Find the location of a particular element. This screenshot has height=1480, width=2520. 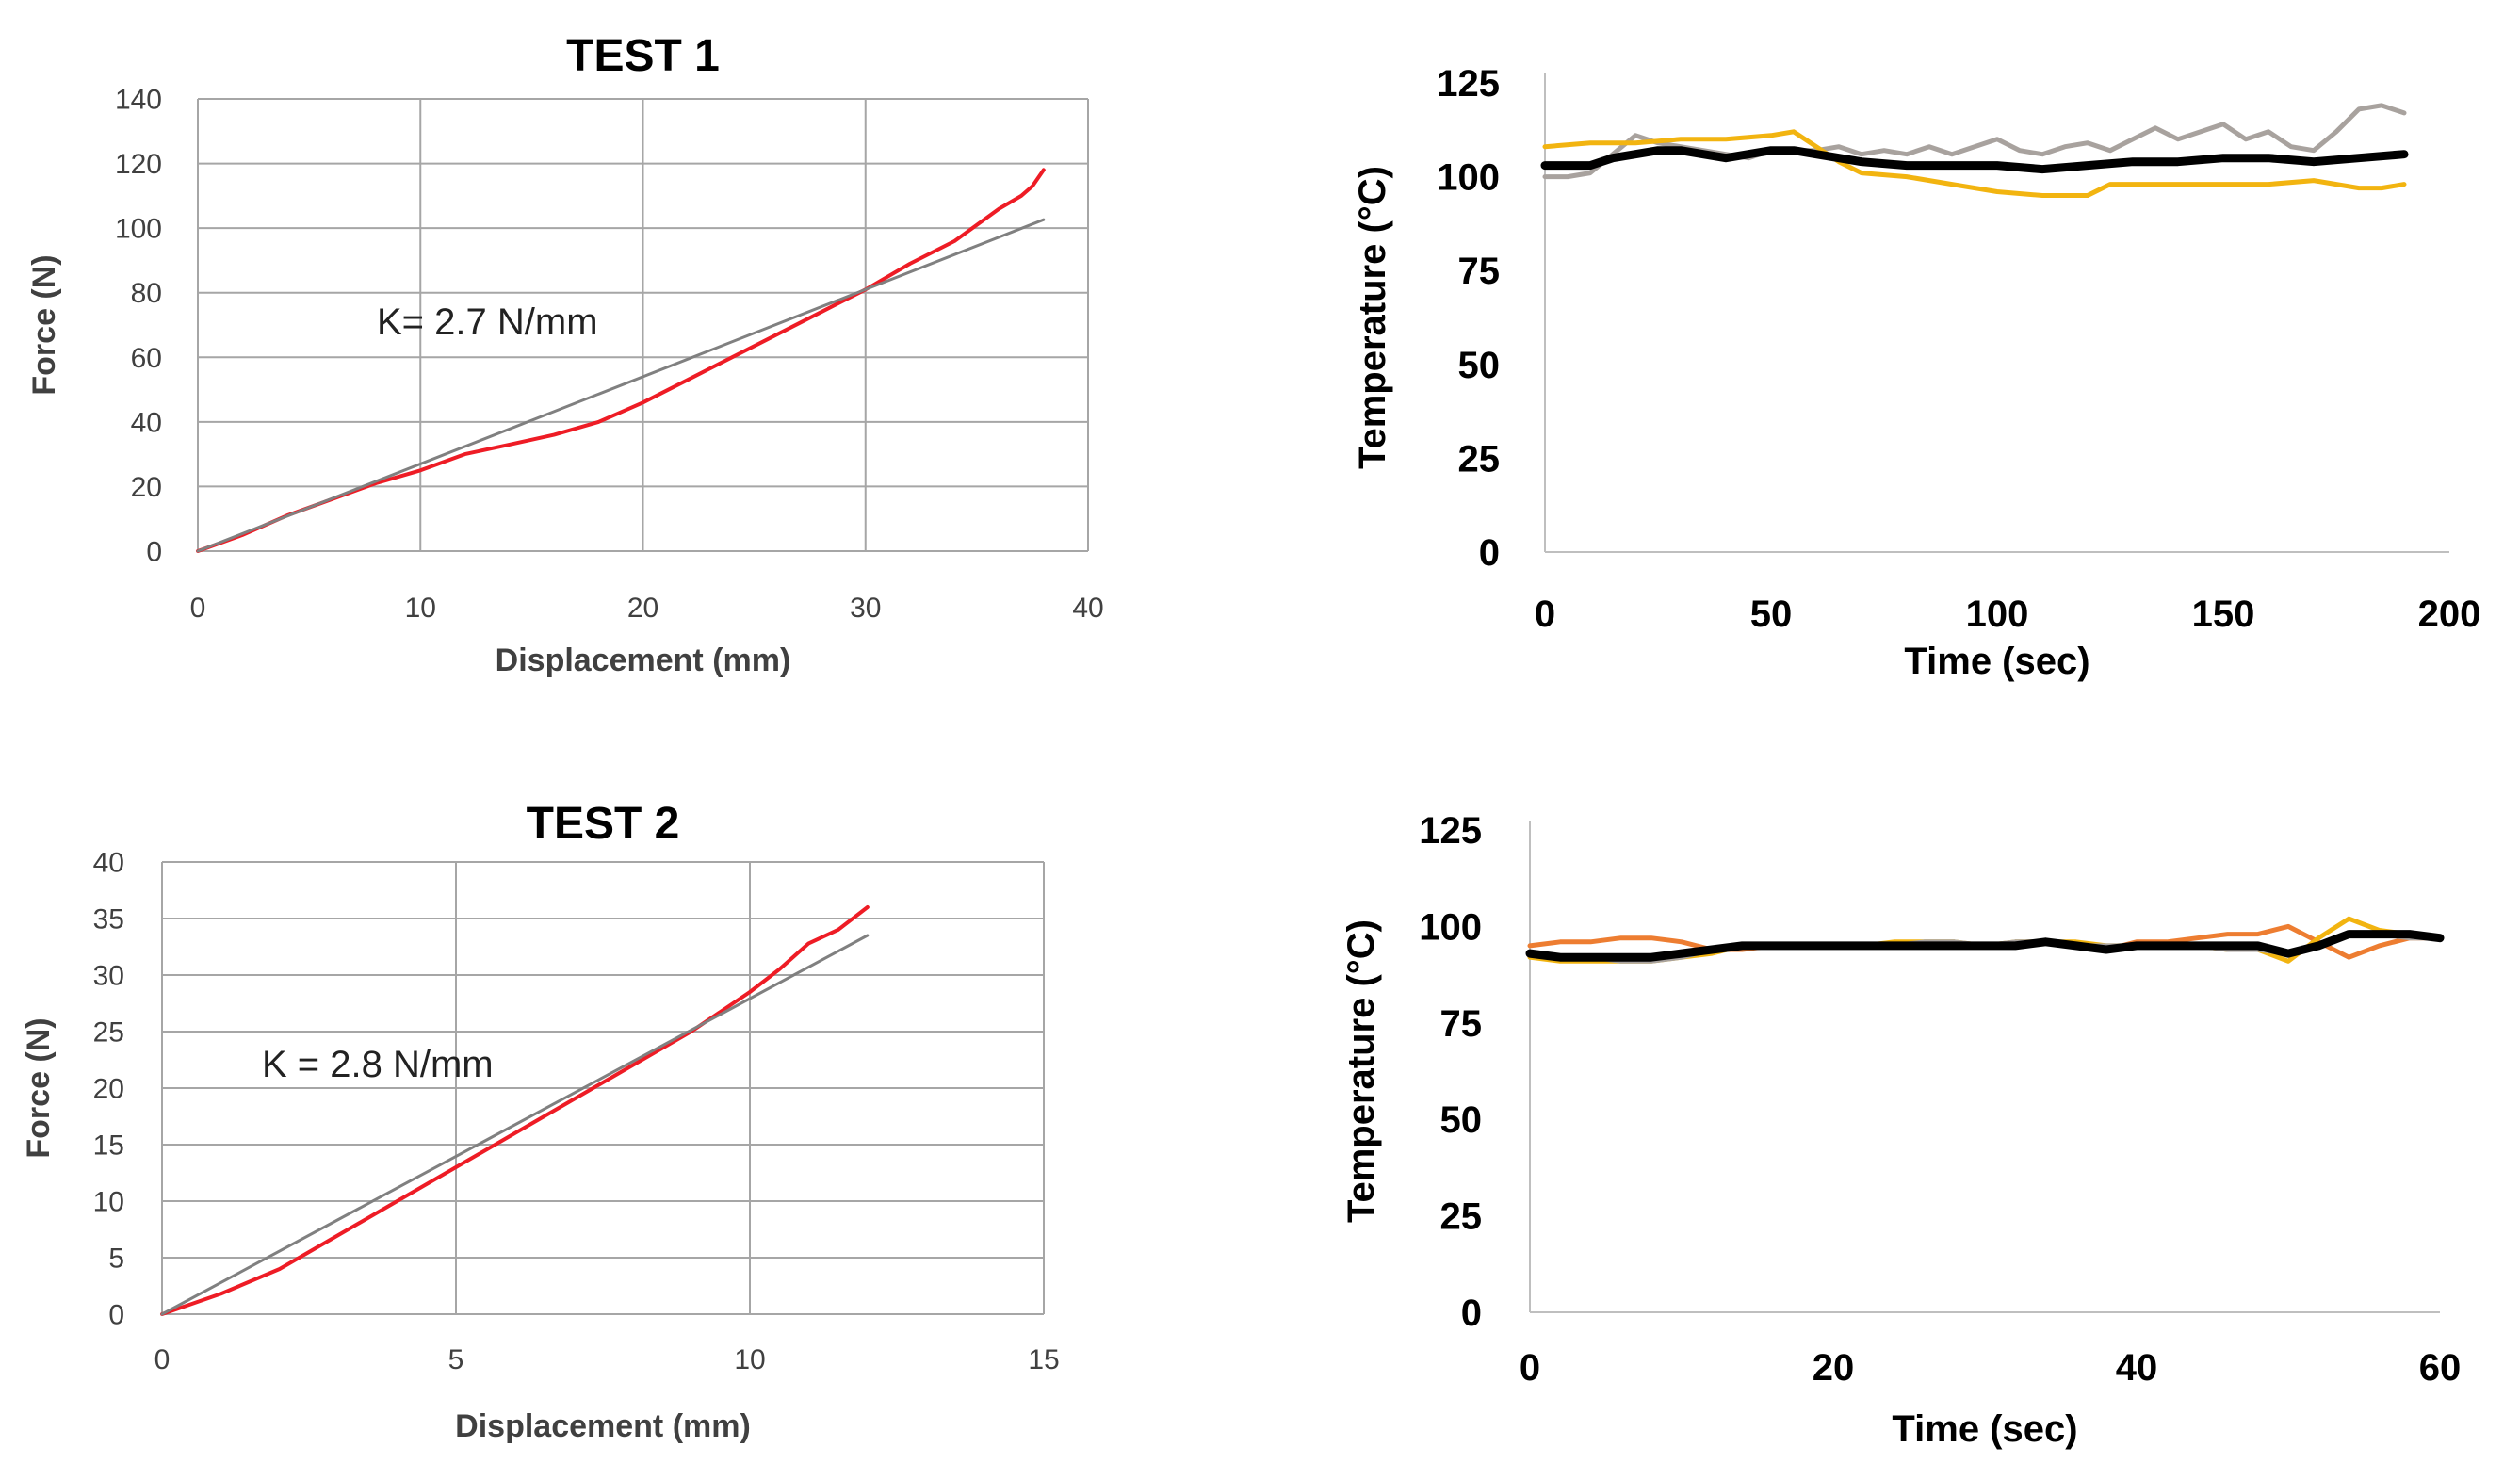

chart-title: TEST 1 is located at coordinates (643, 56).